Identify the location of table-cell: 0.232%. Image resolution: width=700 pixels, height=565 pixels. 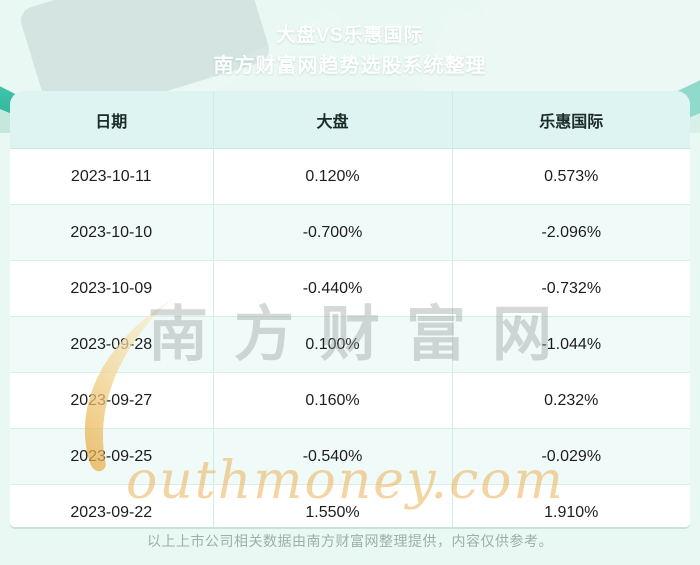
(570, 400).